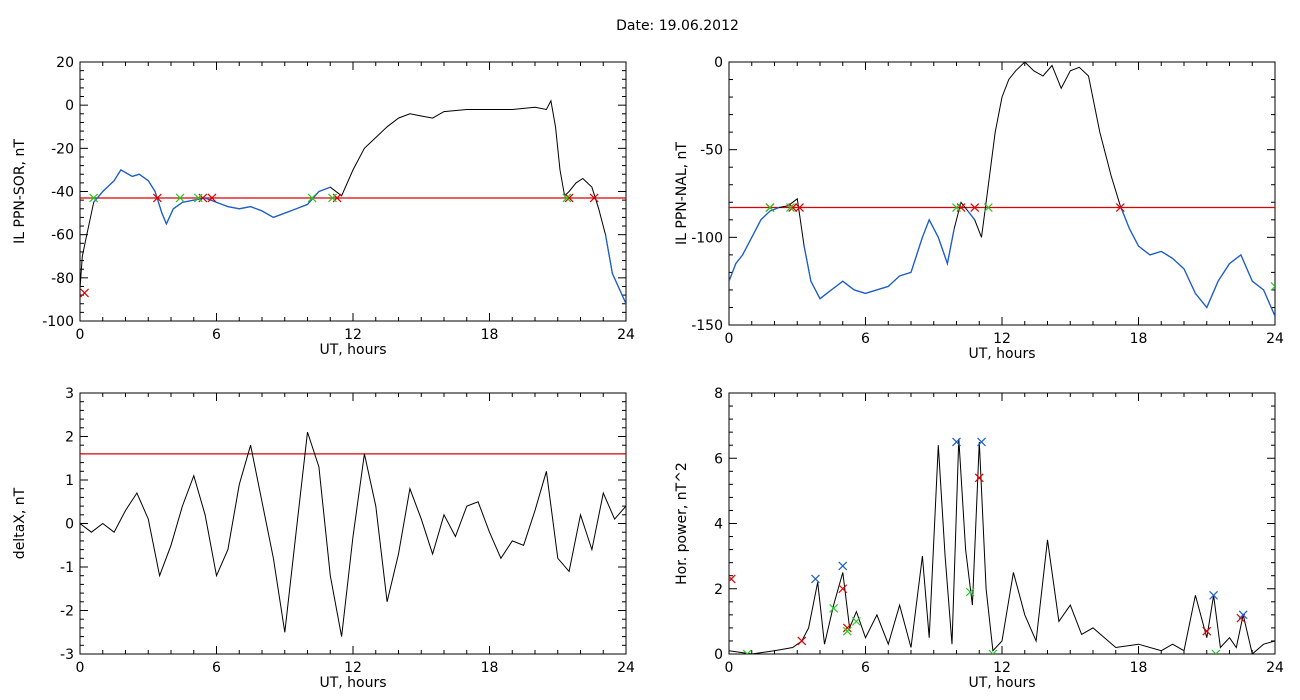 The width and height of the screenshot is (1300, 700). What do you see at coordinates (67, 655) in the screenshot?
I see `y-tick-label: -3` at bounding box center [67, 655].